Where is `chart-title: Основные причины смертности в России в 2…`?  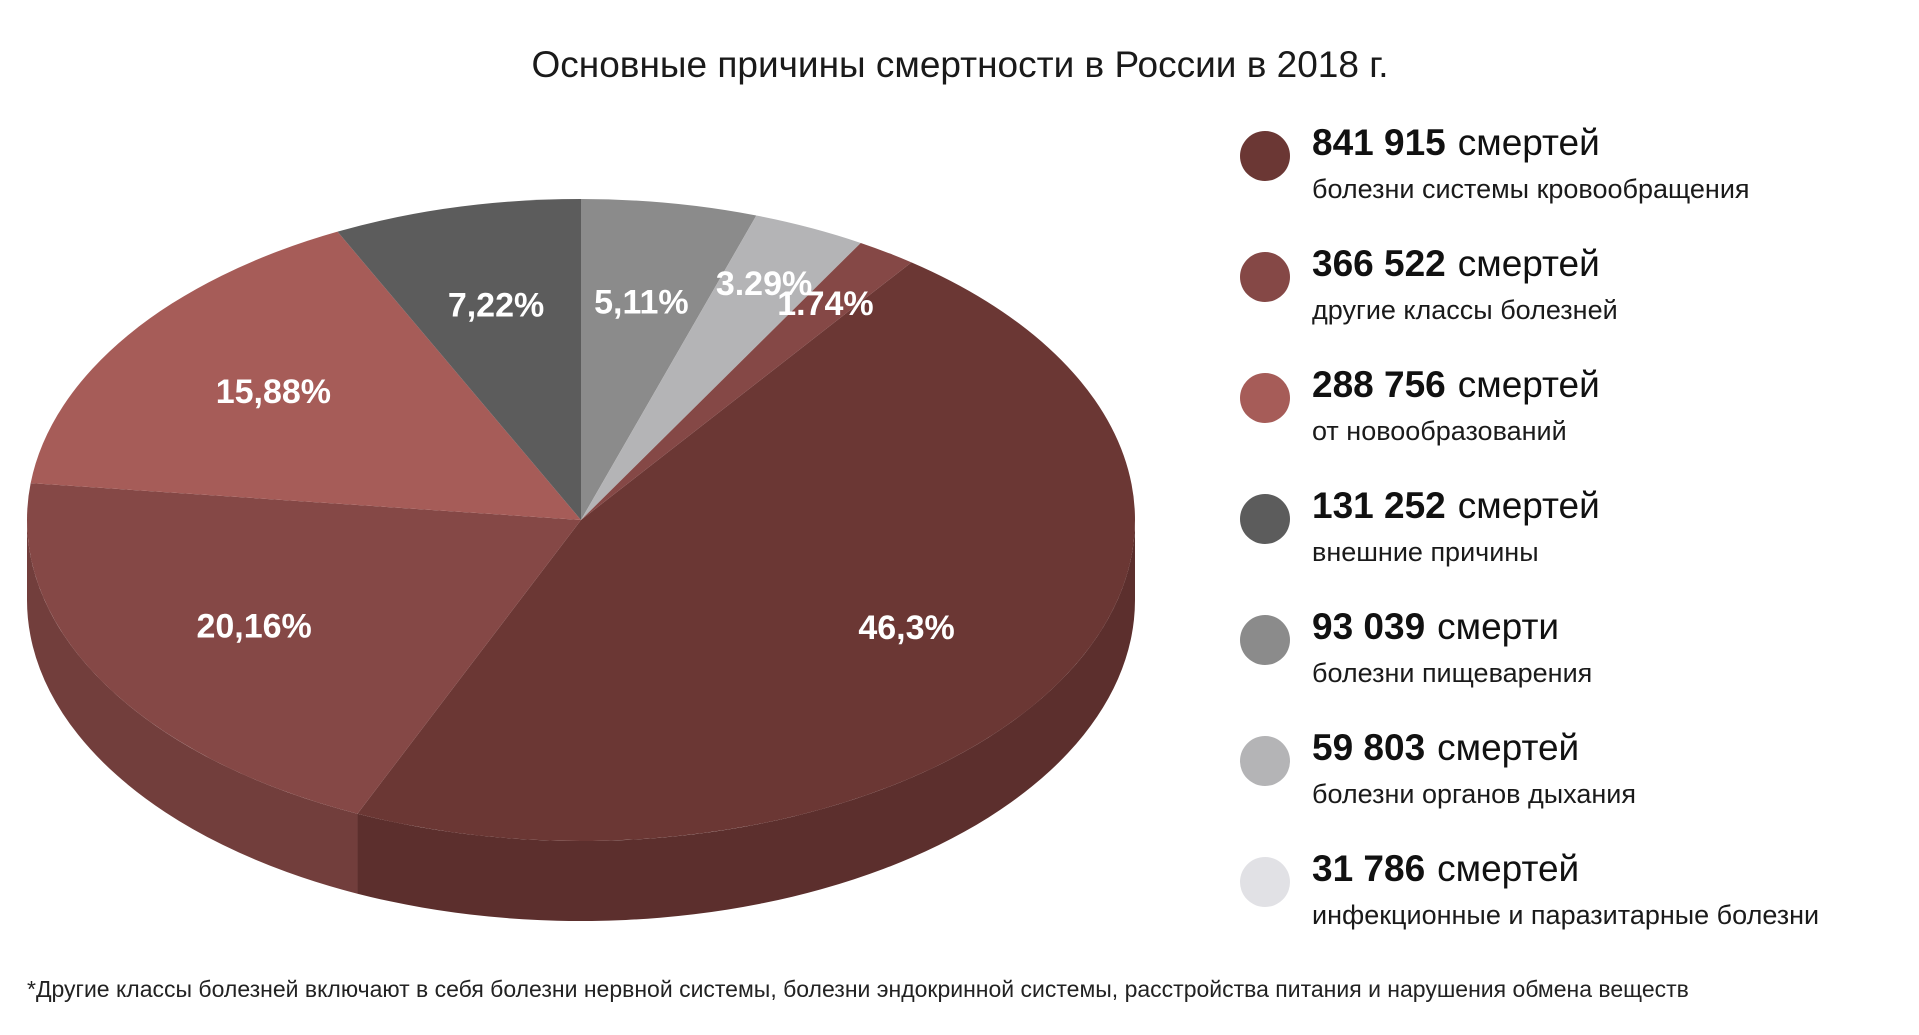 chart-title: Основные причины смертности в России в 2… is located at coordinates (960, 64).